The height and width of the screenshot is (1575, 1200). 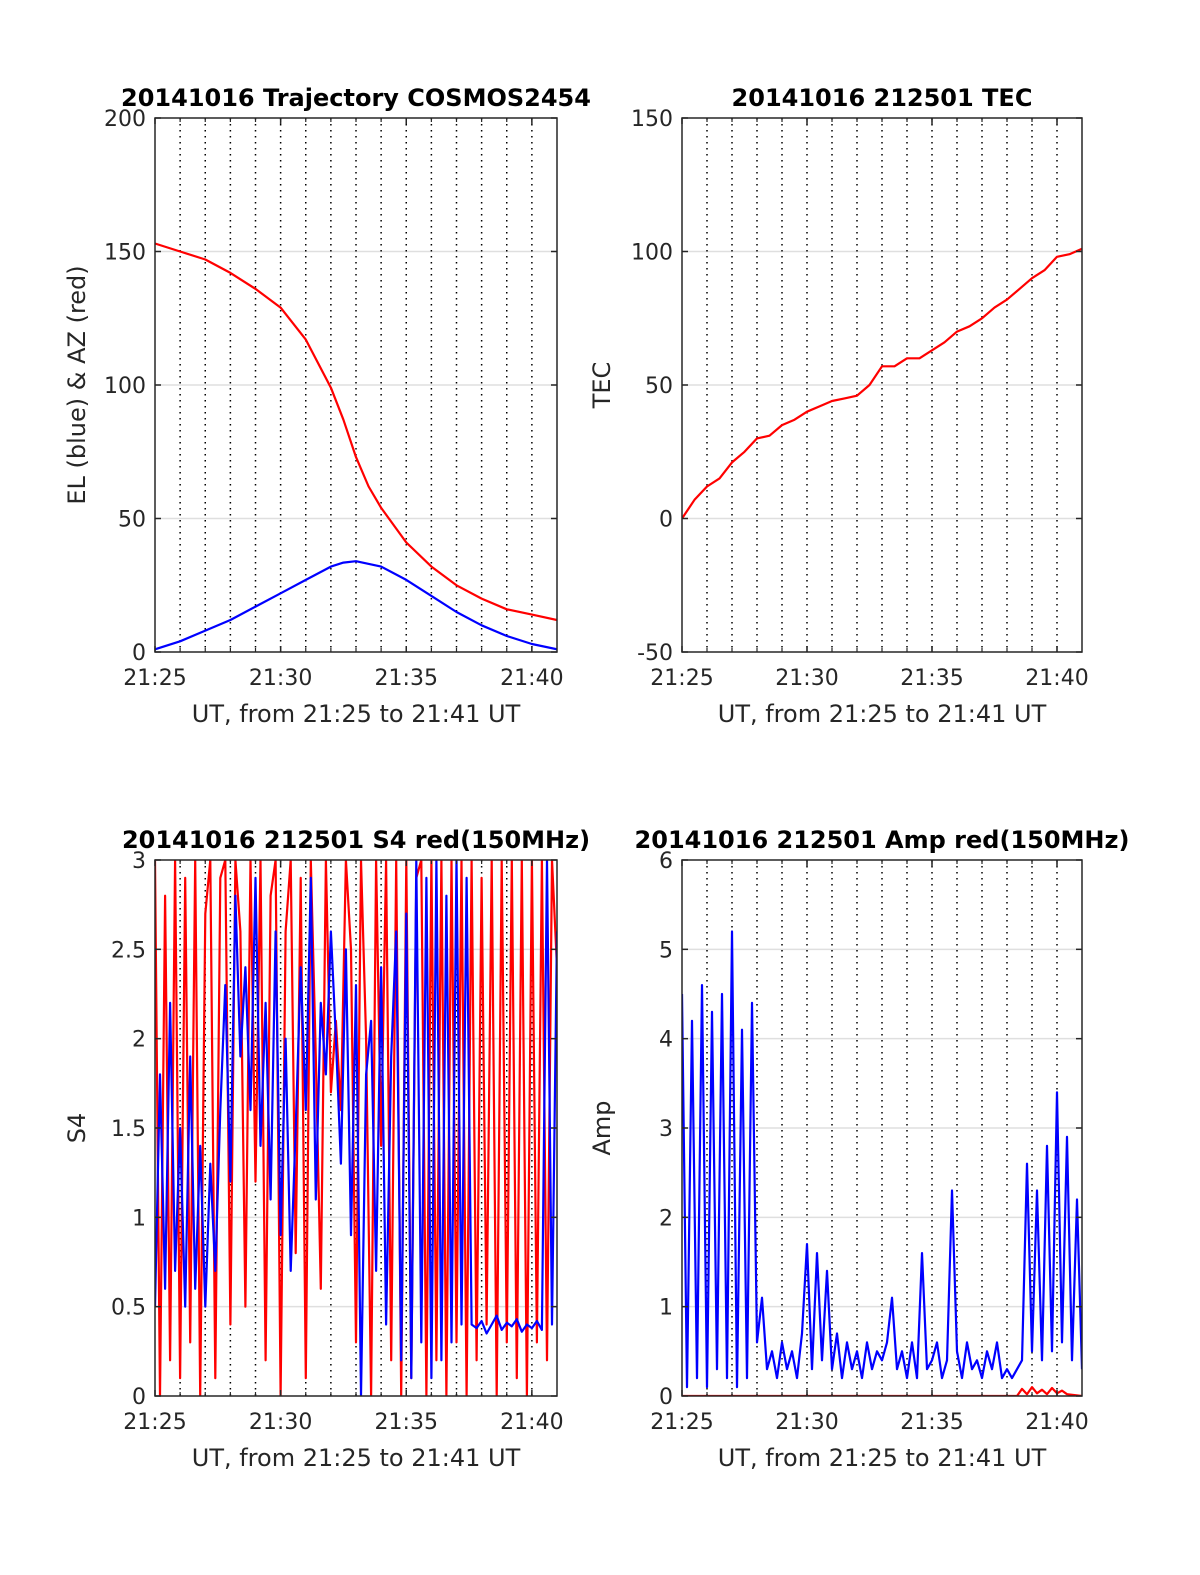 I want to click on trajectory-xtick-label: 21:40, so click(x=531, y=678).